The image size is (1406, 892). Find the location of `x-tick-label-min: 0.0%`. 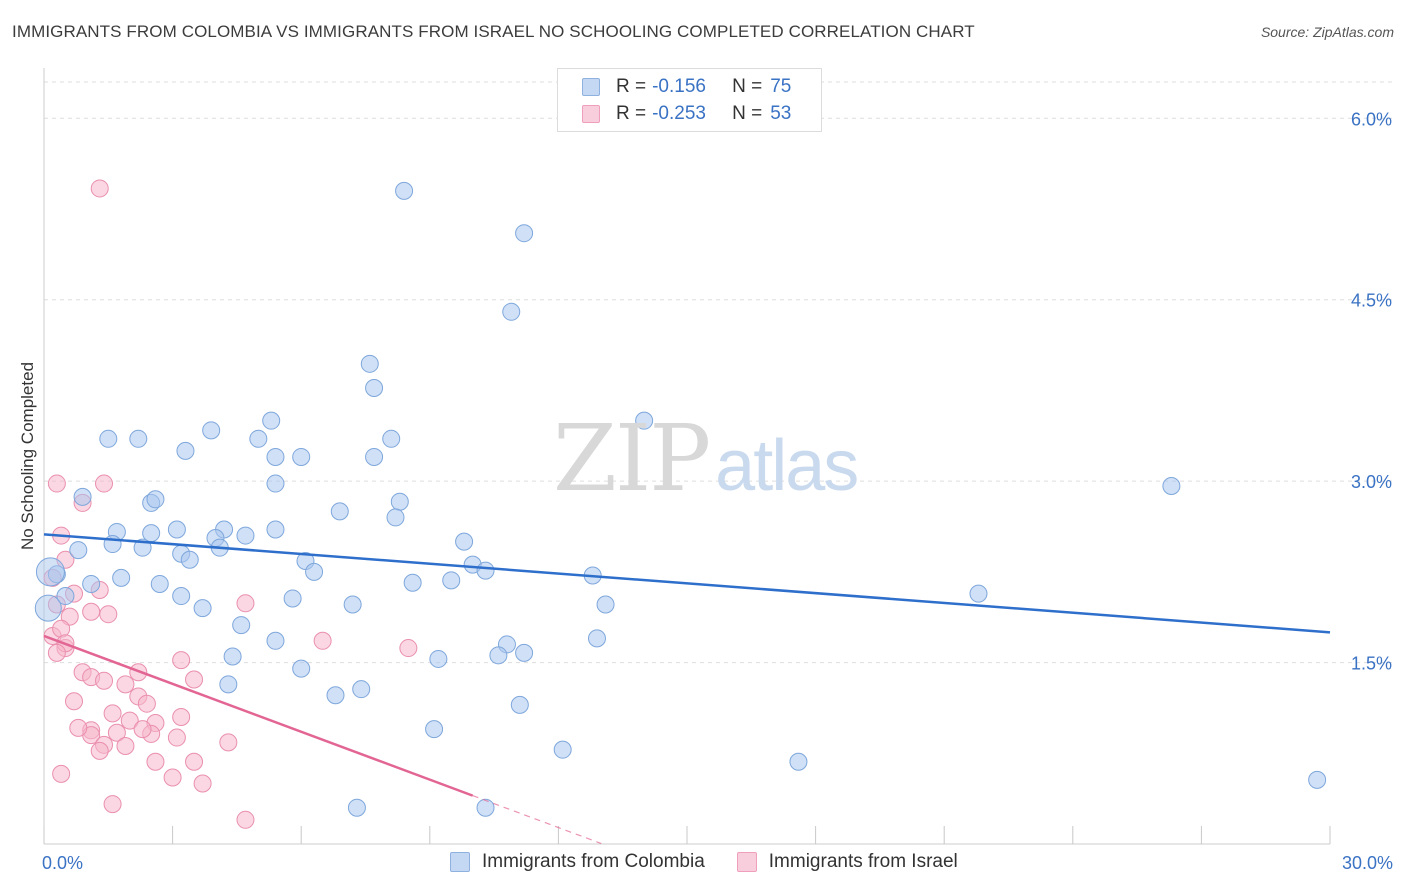

x-tick-label-min: 0.0% is located at coordinates (62, 863).